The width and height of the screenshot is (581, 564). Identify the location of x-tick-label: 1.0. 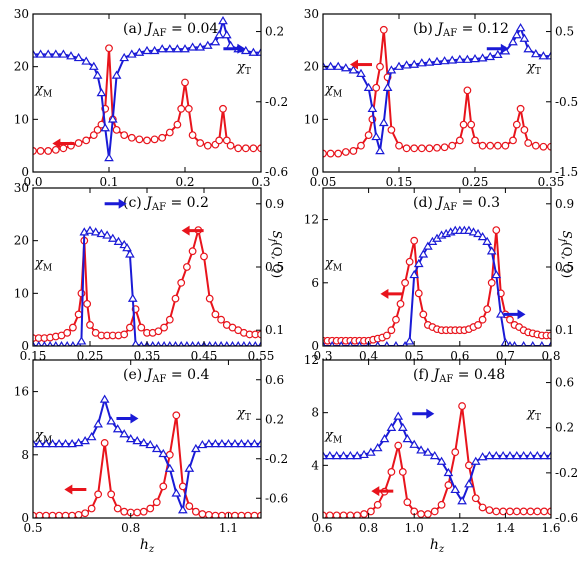
(414, 528).